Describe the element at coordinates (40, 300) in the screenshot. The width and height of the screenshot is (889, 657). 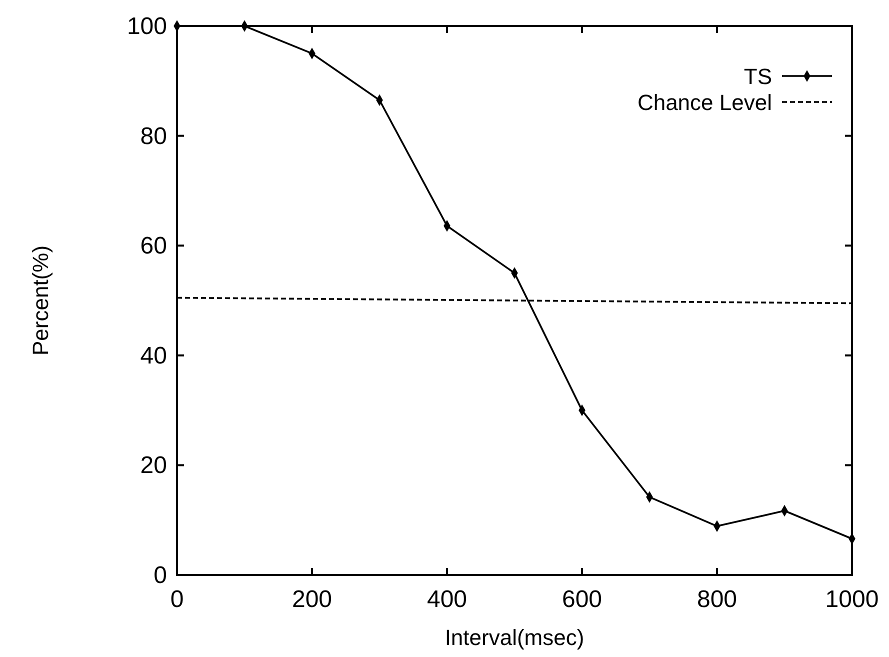
I see `y-axis-title: Percent(%)` at that location.